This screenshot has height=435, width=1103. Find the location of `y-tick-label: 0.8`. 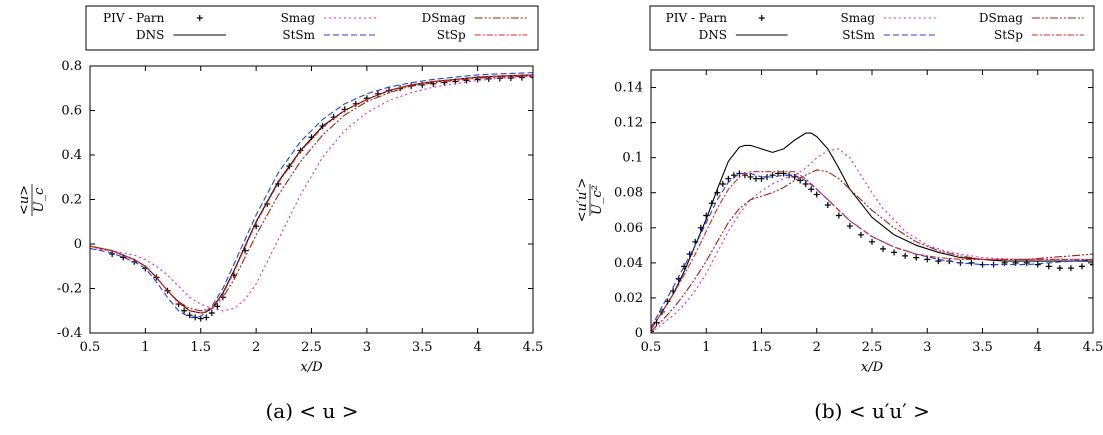

y-tick-label: 0.8 is located at coordinates (71, 66).